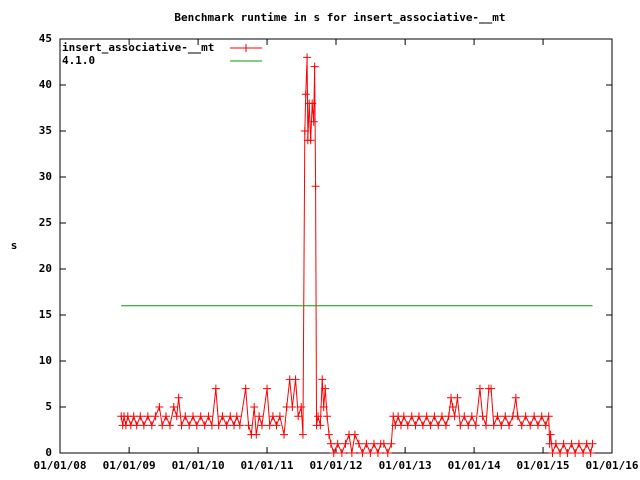 This screenshot has width=640, height=480. I want to click on x-tick-label: 01/01/08, so click(60, 465).